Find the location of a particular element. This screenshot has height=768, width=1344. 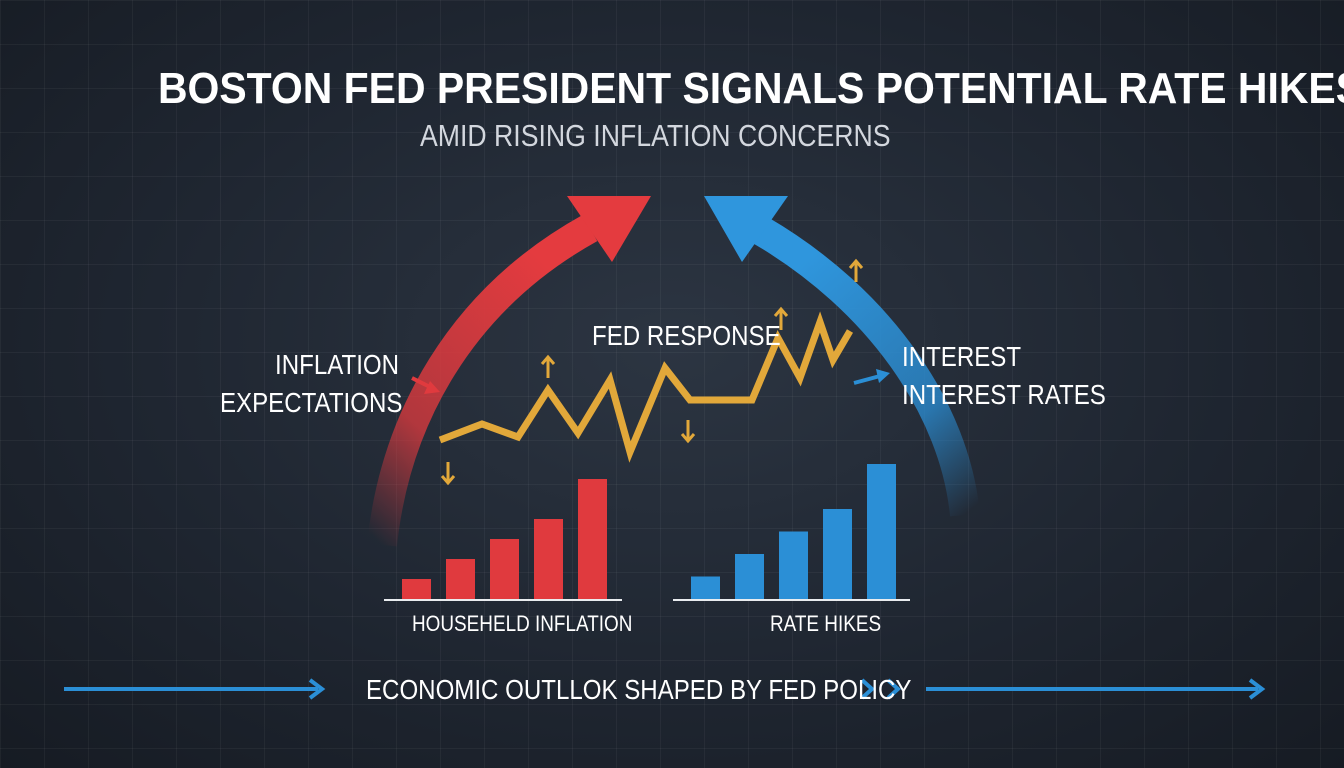

page-subtitle: AMID RISING INFLATION CONCERNS is located at coordinates (655, 135).